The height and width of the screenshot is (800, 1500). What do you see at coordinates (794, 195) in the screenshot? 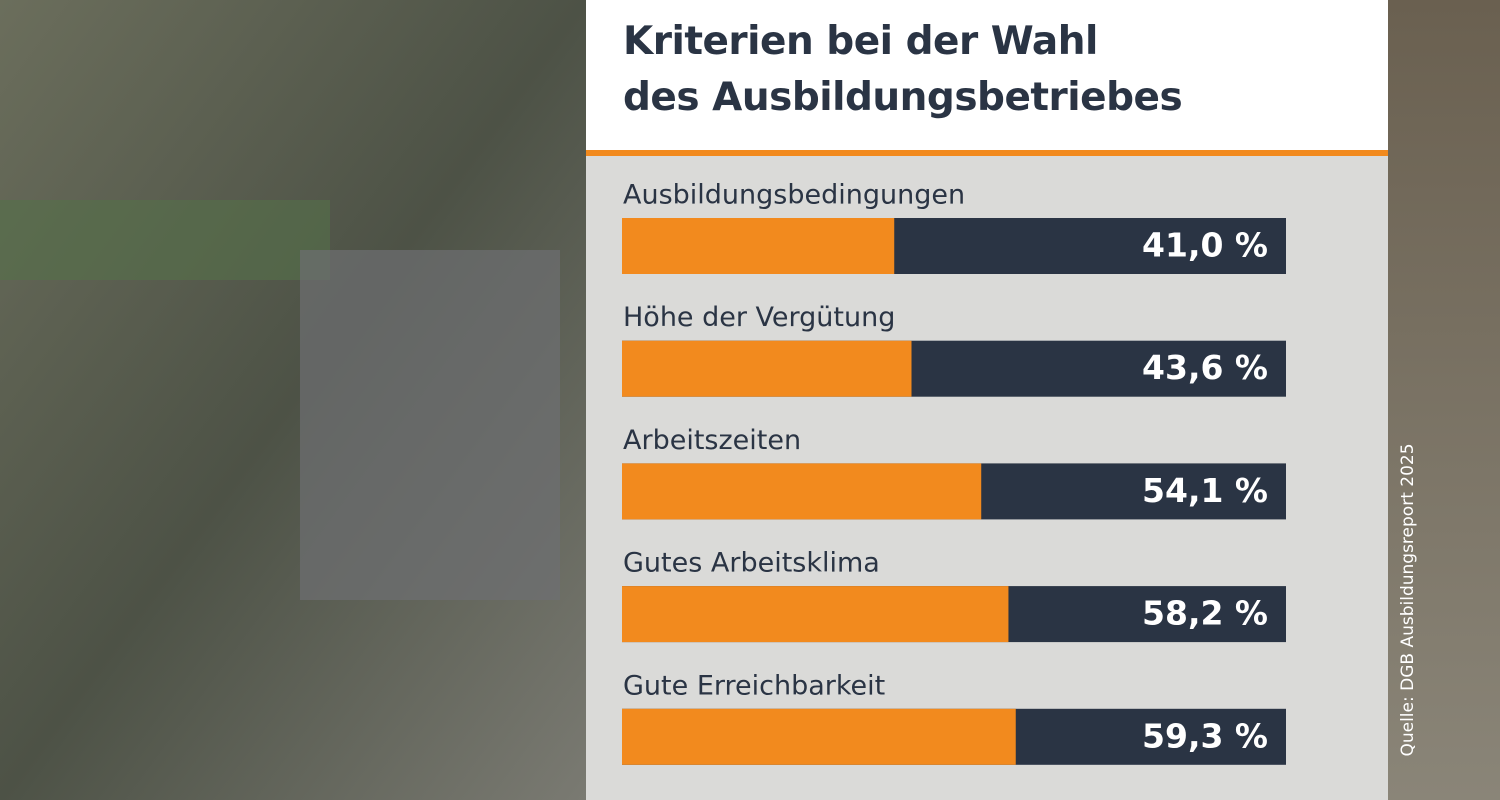
I see `category-label: Ausbildungsbedingungen` at bounding box center [794, 195].